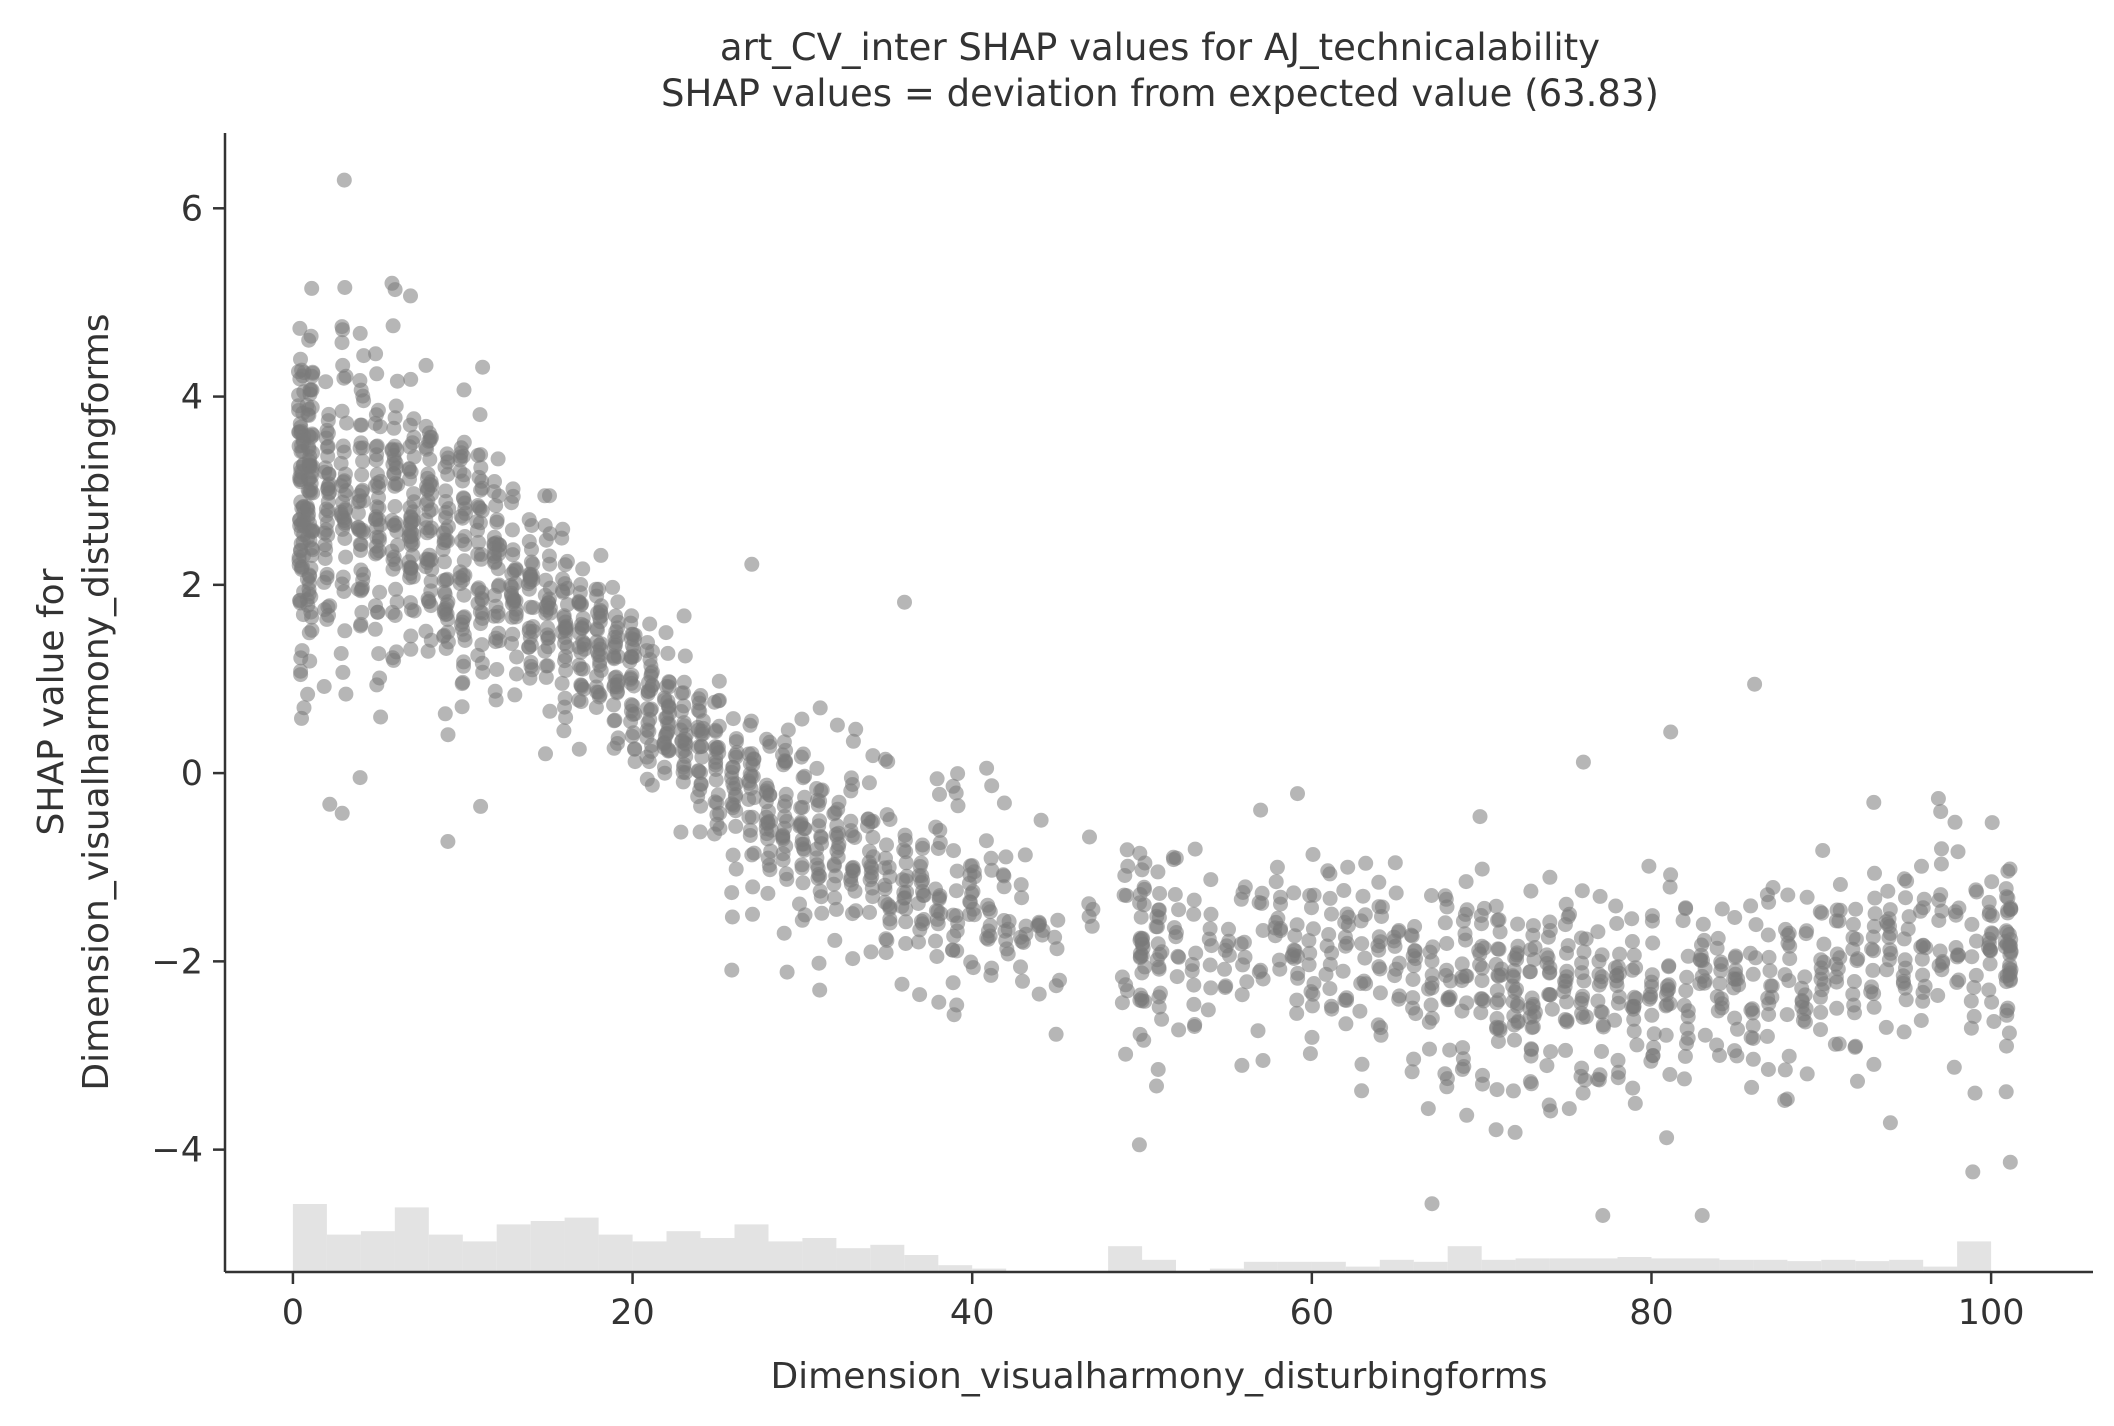  What do you see at coordinates (1158, 1376) in the screenshot?
I see `x-axis-label: Dimension_visualharmony_disturbingforms` at bounding box center [1158, 1376].